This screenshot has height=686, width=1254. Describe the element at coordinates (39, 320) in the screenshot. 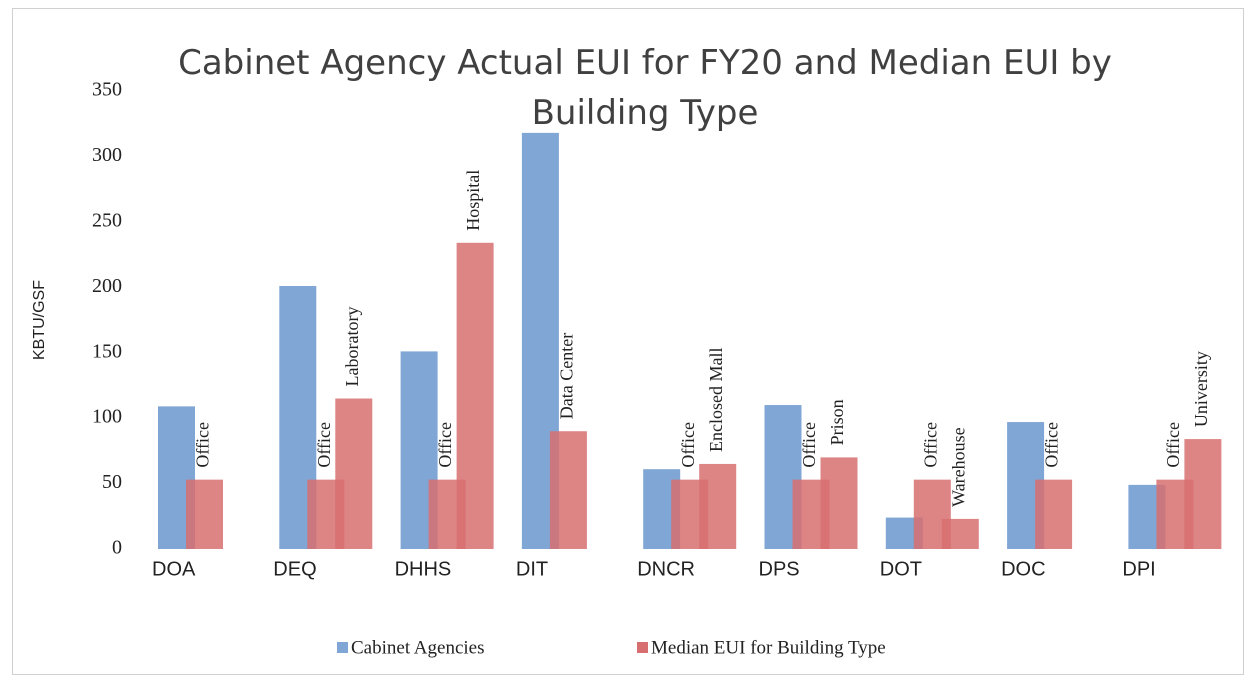

I see `y-axis-label: KBTU/GSF` at that location.